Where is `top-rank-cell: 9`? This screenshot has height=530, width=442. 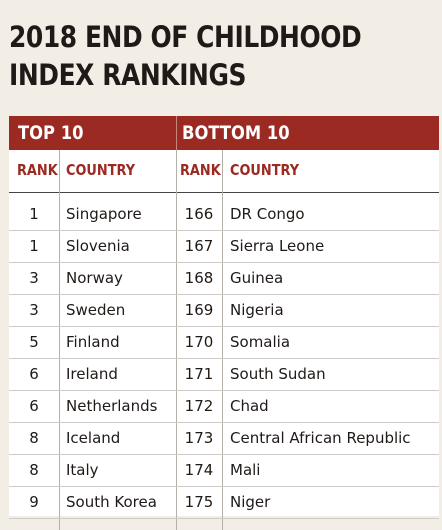
top-rank-cell: 9 is located at coordinates (34, 502).